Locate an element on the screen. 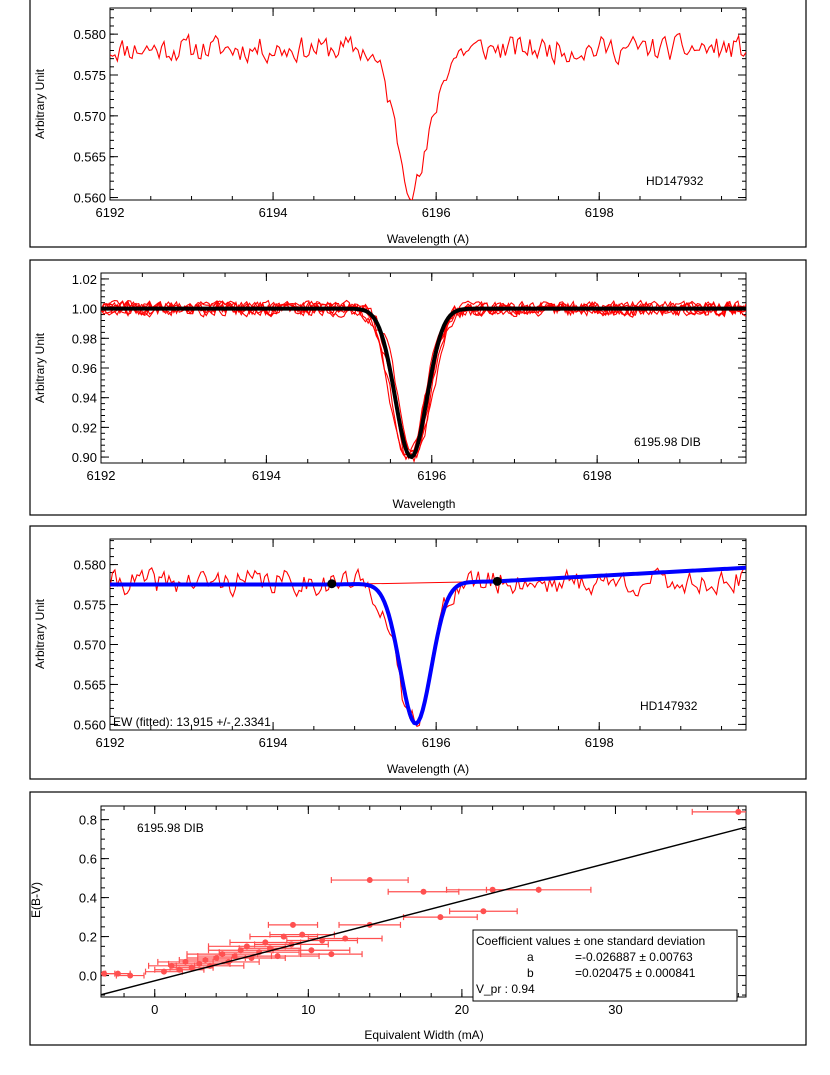 This screenshot has width=830, height=1075. fit-legend-a-name: a is located at coordinates (530, 957).